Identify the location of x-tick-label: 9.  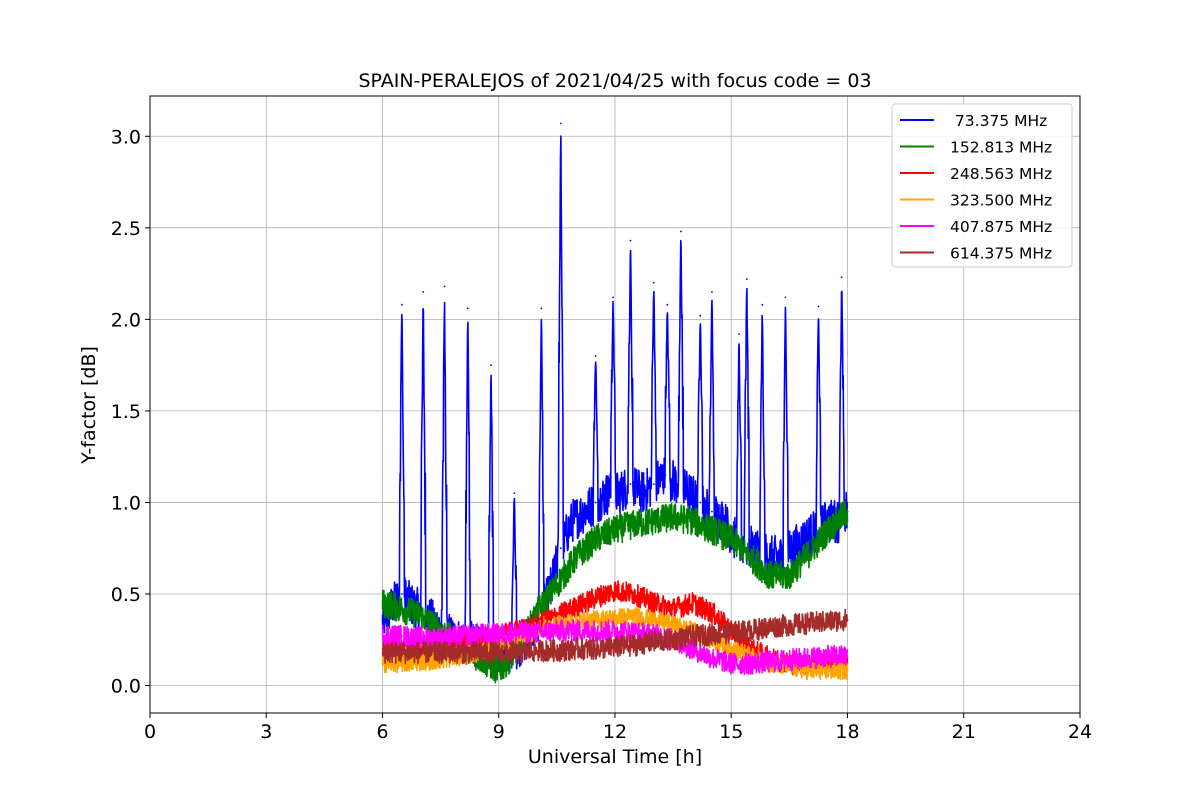
(499, 732).